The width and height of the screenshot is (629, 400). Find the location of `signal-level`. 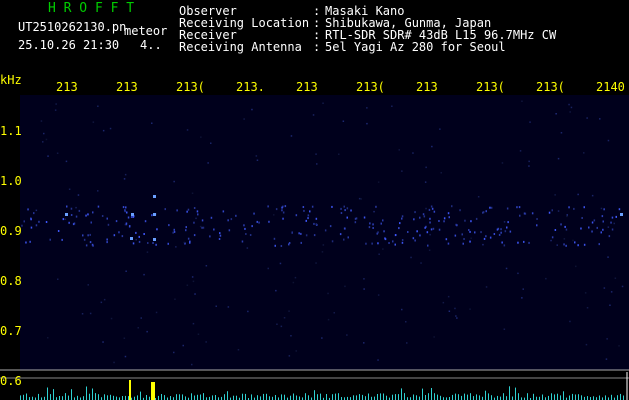

signal-level is located at coordinates (322, 393).